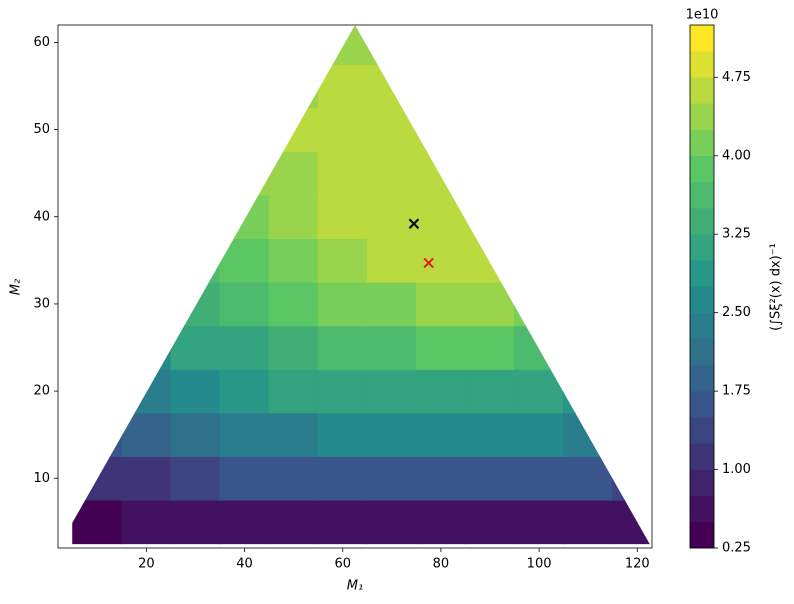 The width and height of the screenshot is (794, 604). What do you see at coordinates (702, 15) in the screenshot?
I see `colorbar-offset: 1e10` at bounding box center [702, 15].